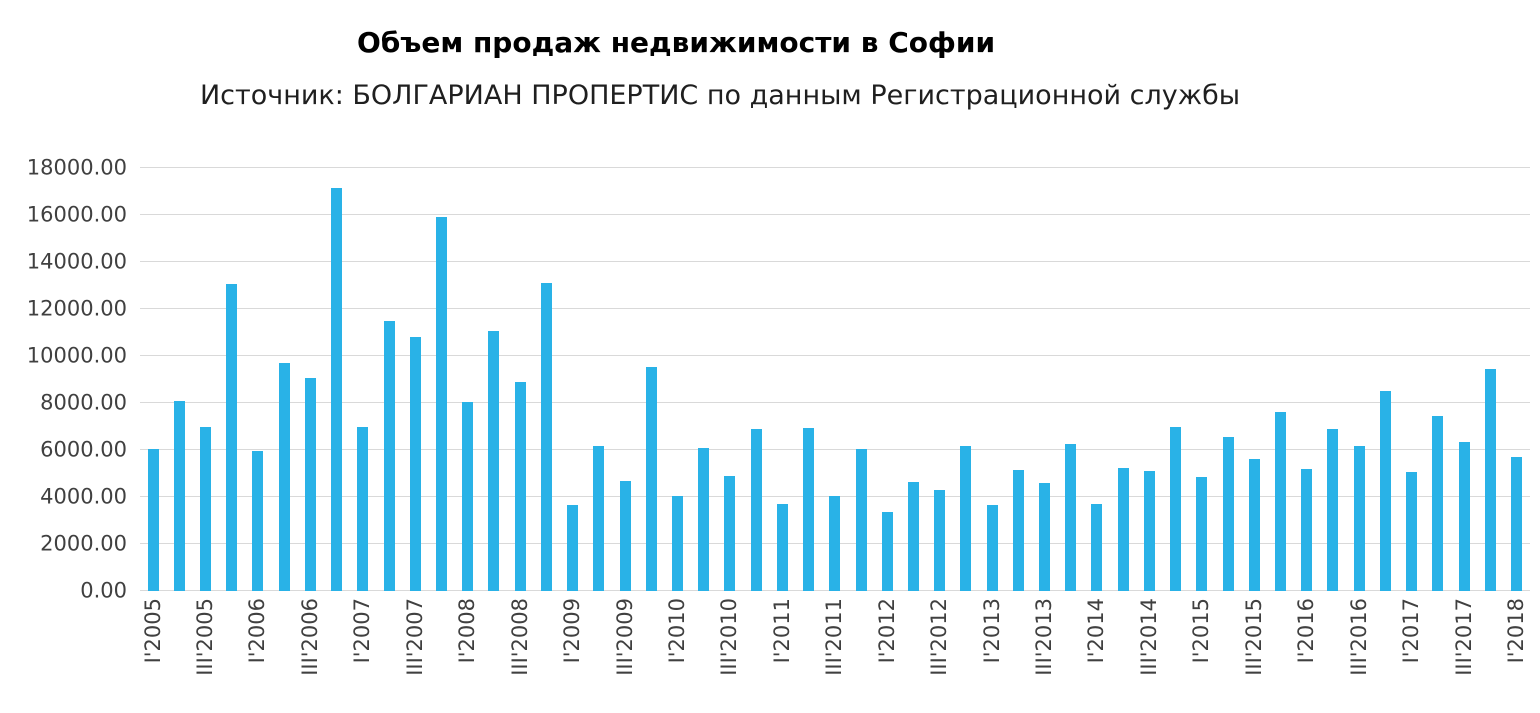  Describe the element at coordinates (1464, 650) in the screenshot. I see `x-label-slot: III'2017` at that location.